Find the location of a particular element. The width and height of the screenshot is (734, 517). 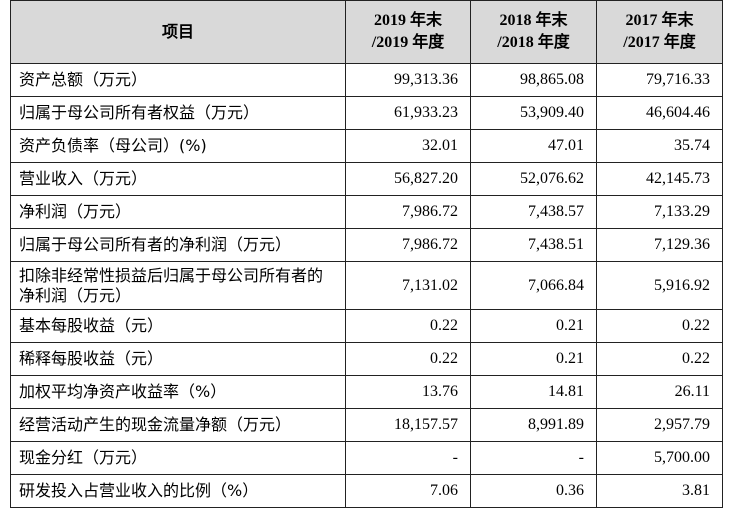

value-cell: 98,865.08 is located at coordinates (533, 80).